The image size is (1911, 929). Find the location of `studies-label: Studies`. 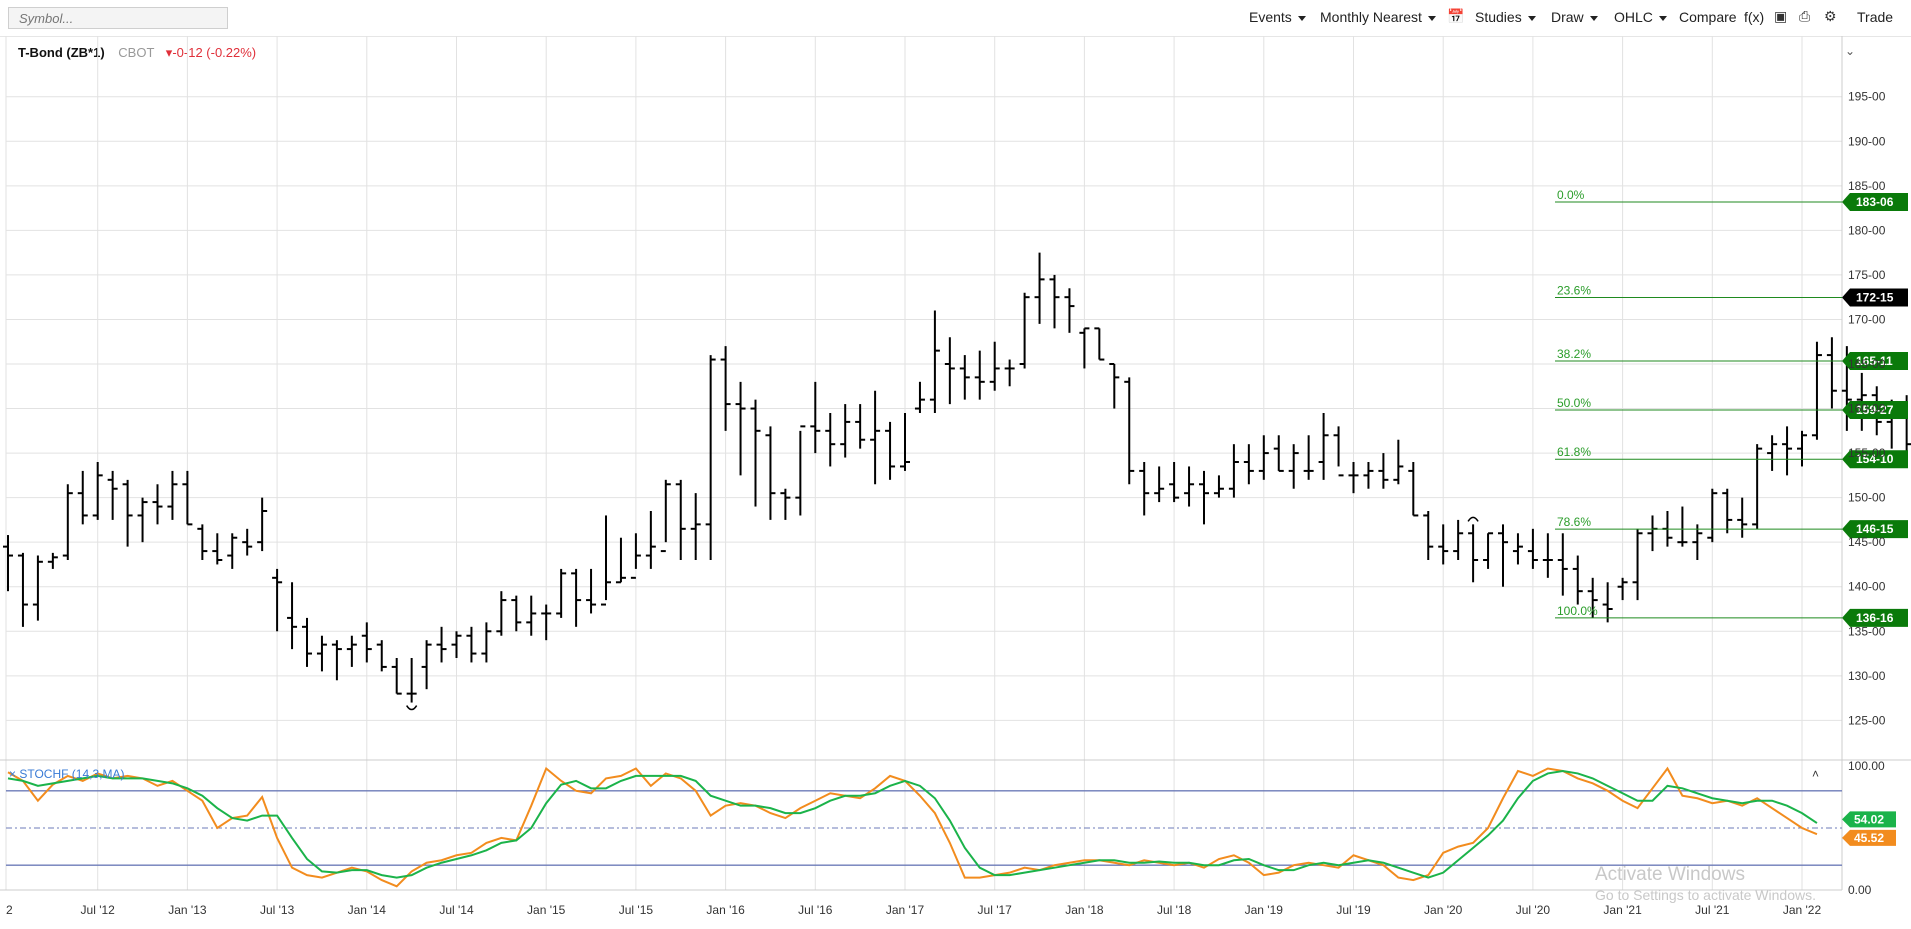

studies-label: Studies is located at coordinates (1498, 17).